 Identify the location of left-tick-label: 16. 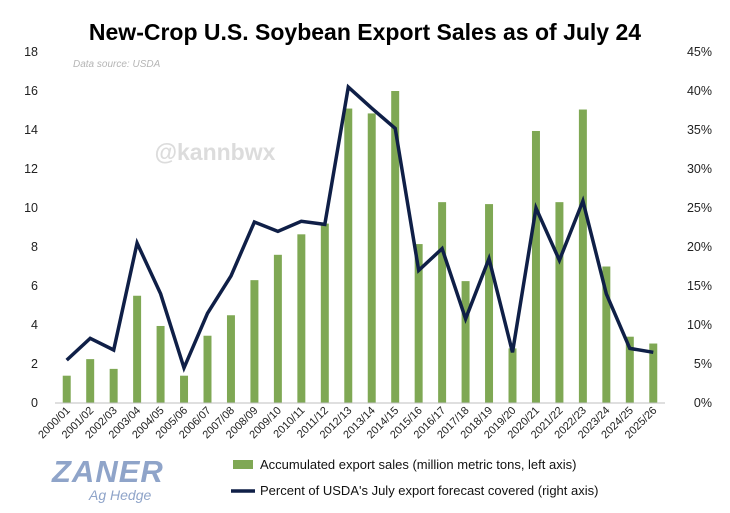
(31, 91).